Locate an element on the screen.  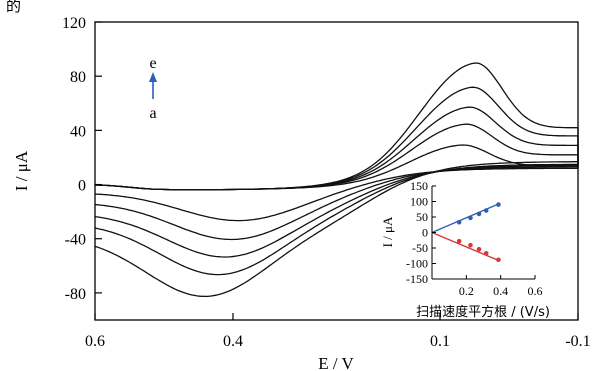
main-x-tick-label: 0.1 is located at coordinates (440, 341).